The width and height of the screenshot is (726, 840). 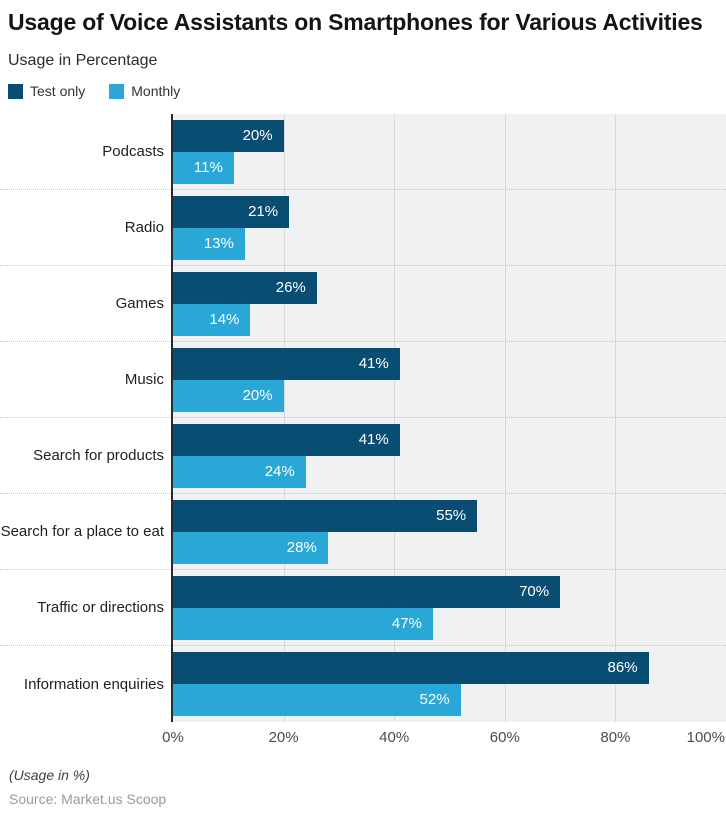 What do you see at coordinates (367, 592) in the screenshot?
I see `bar-test-only: 70%` at bounding box center [367, 592].